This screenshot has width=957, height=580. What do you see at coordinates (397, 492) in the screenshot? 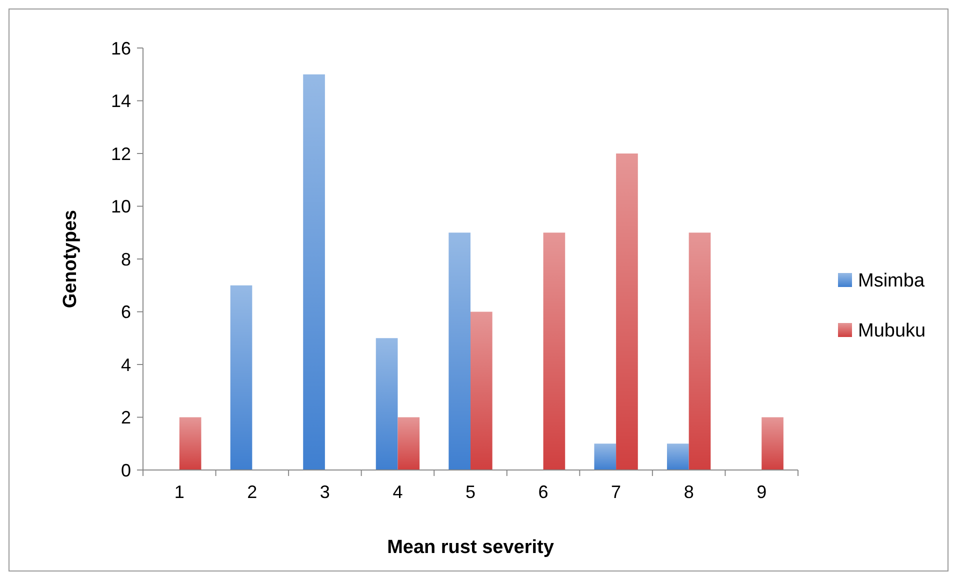
I see `x-tick-label: 4` at bounding box center [397, 492].